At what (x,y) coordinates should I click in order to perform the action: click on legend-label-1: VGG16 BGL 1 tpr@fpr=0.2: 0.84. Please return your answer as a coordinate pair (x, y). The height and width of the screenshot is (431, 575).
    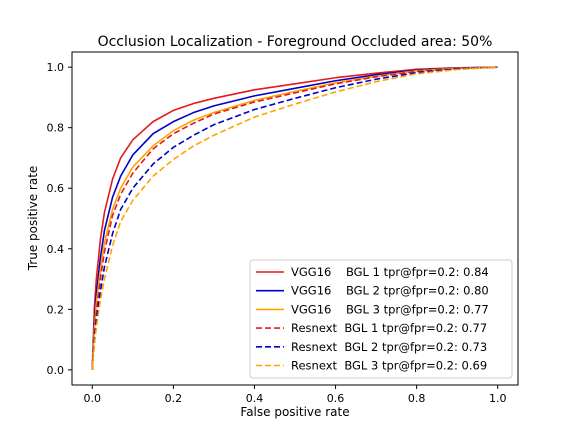
    Looking at the image, I should click on (390, 272).